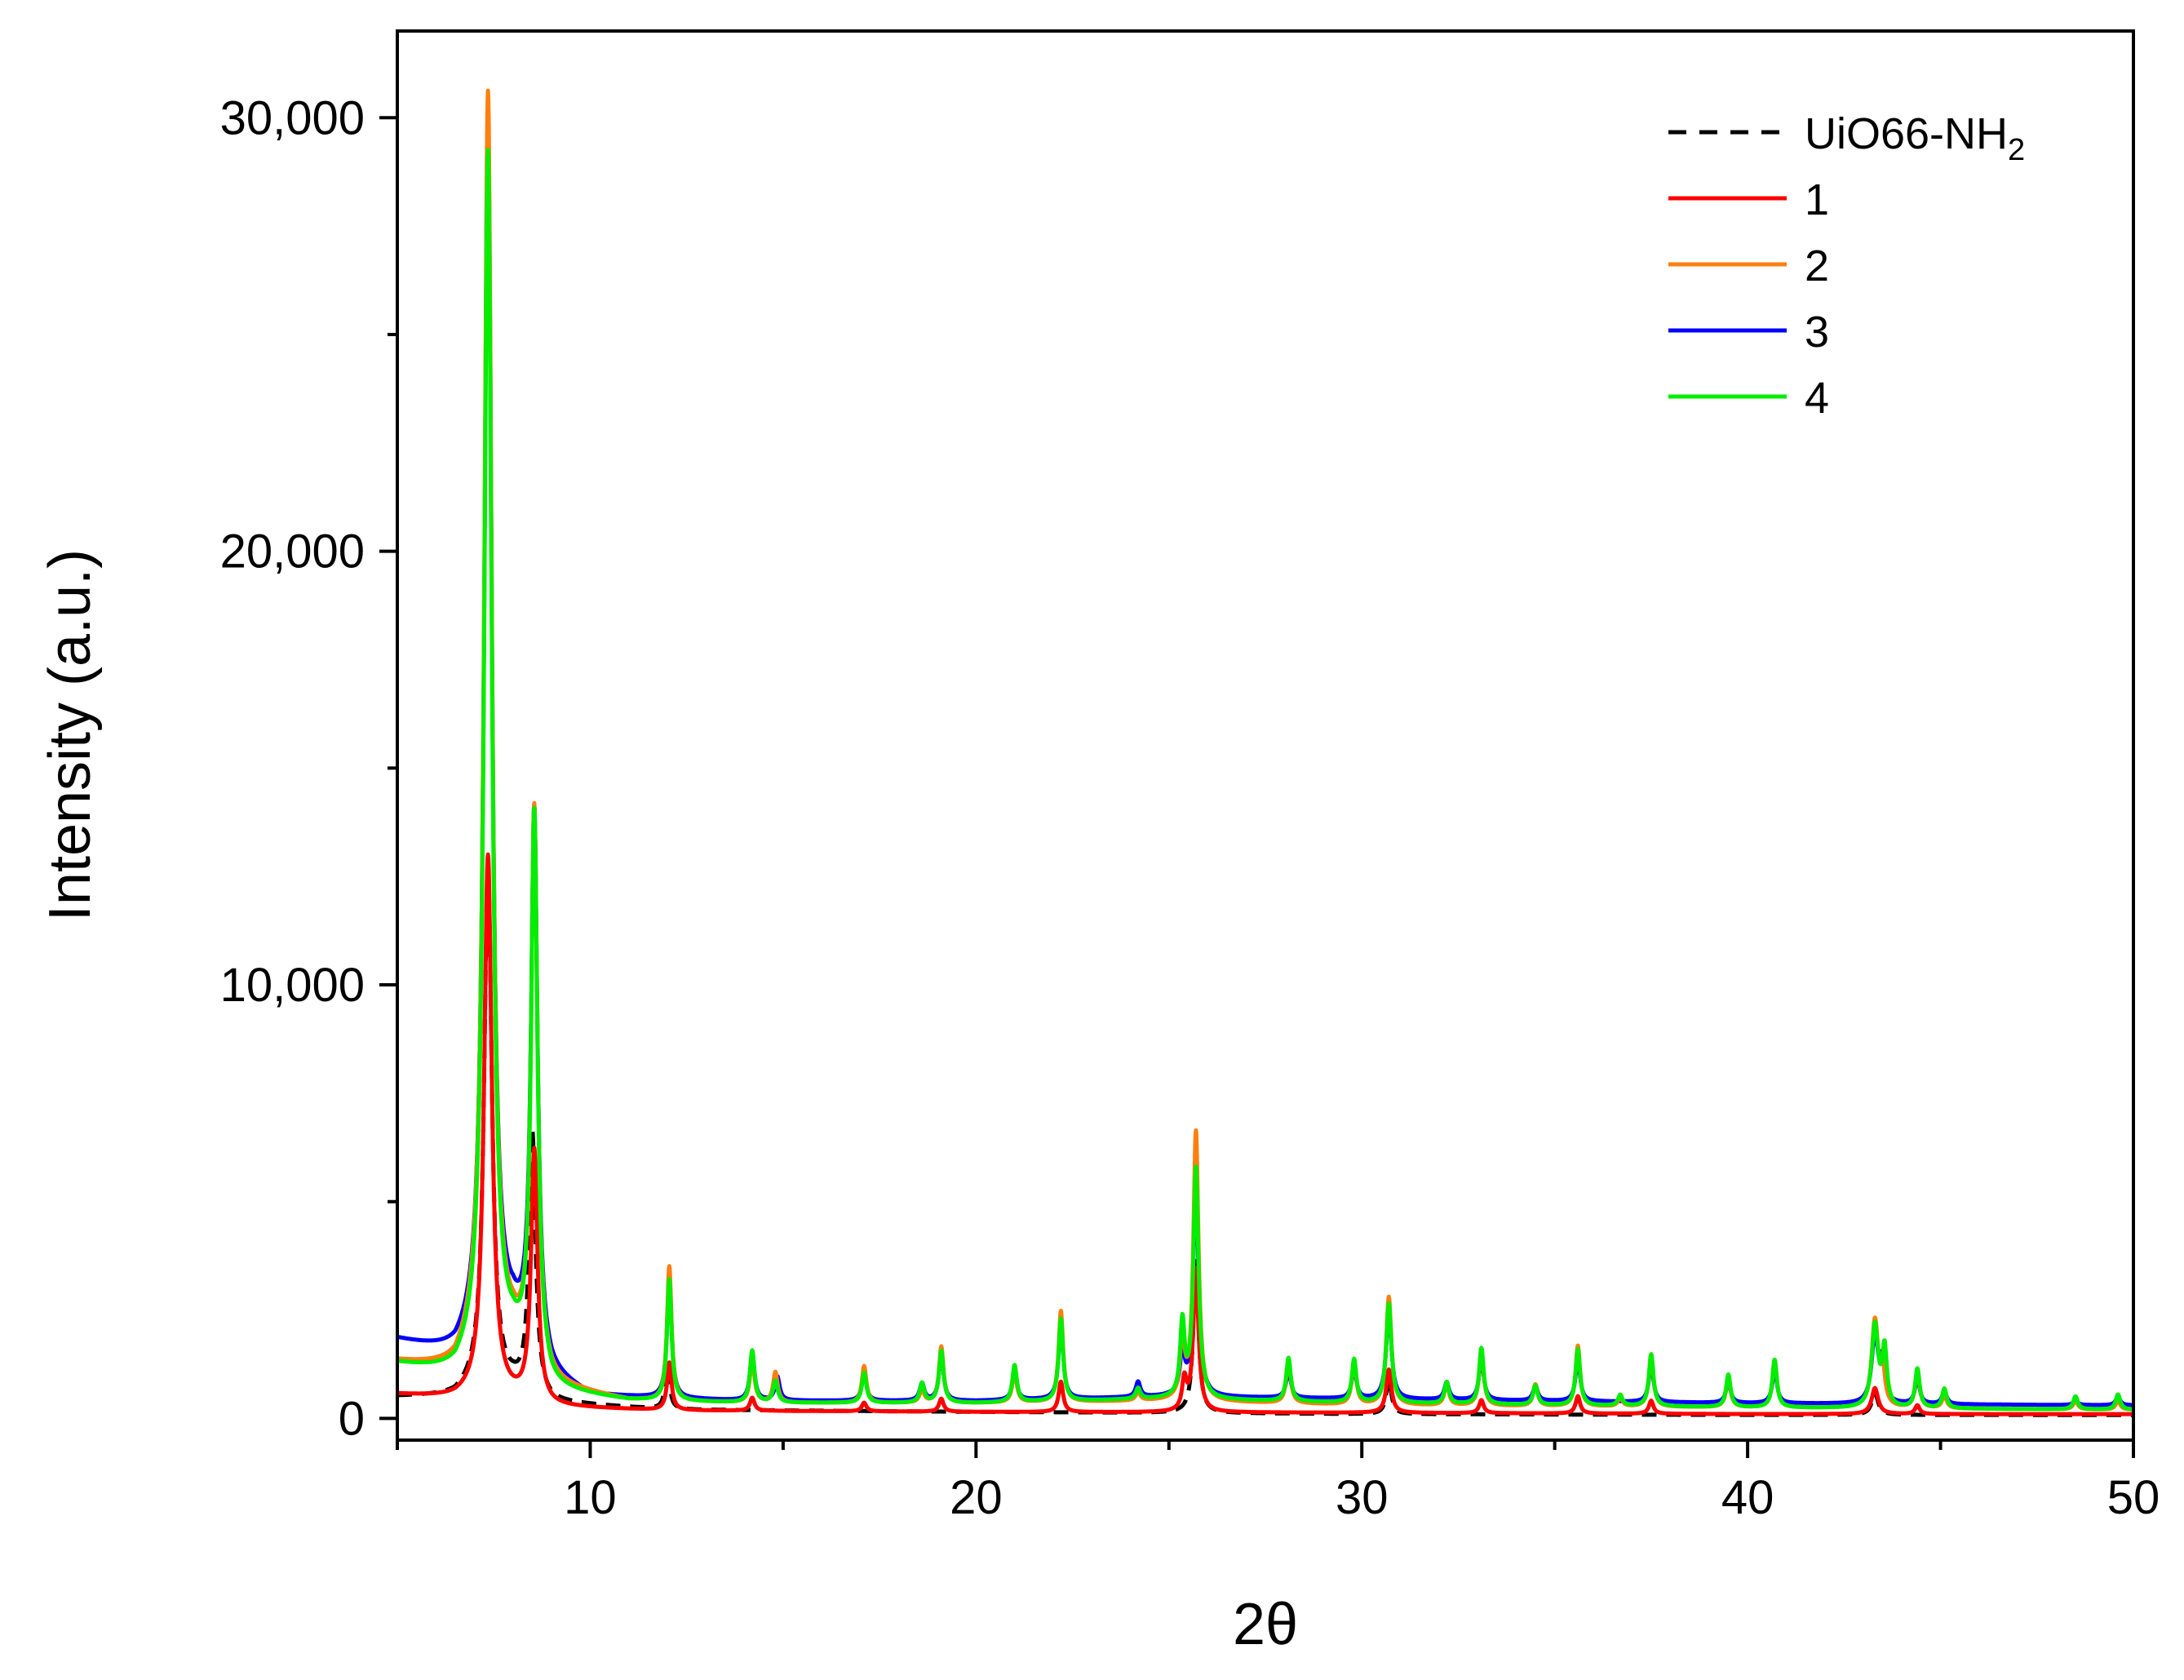 The width and height of the screenshot is (2184, 1680). What do you see at coordinates (977, 1497) in the screenshot?
I see `x-tick-label: 20` at bounding box center [977, 1497].